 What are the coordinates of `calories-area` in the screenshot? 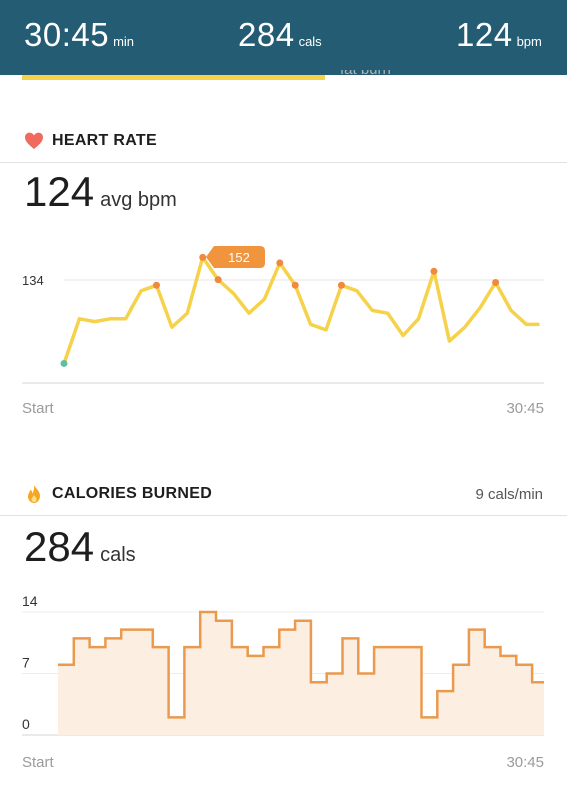 It's located at (301, 673).